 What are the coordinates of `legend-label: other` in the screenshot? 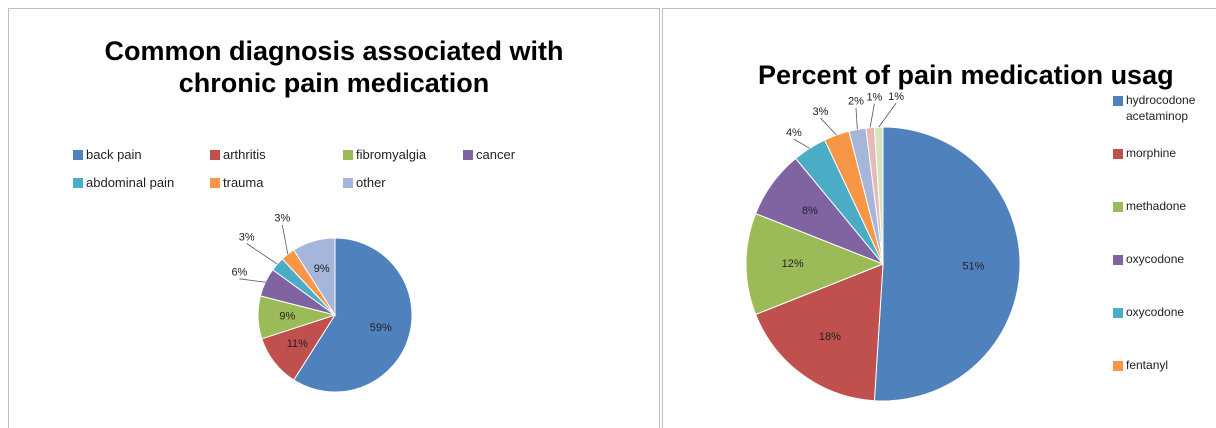 It's located at (371, 182).